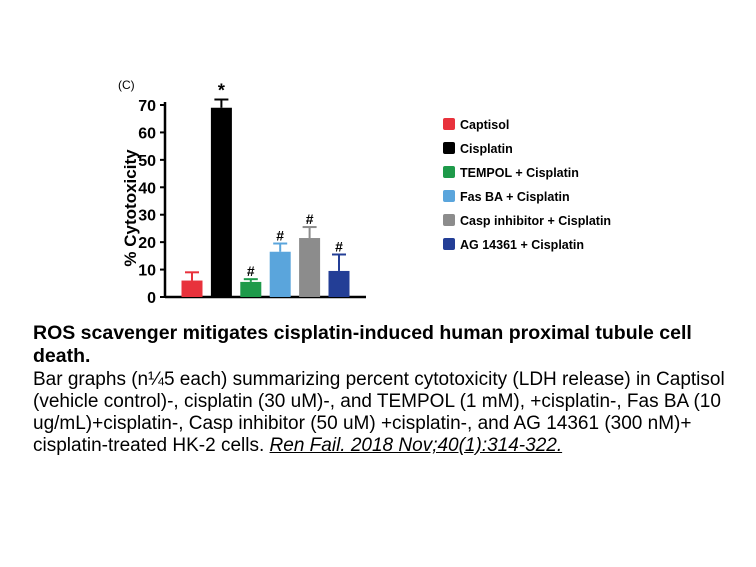  I want to click on y-tick-label: 0, so click(151, 298).